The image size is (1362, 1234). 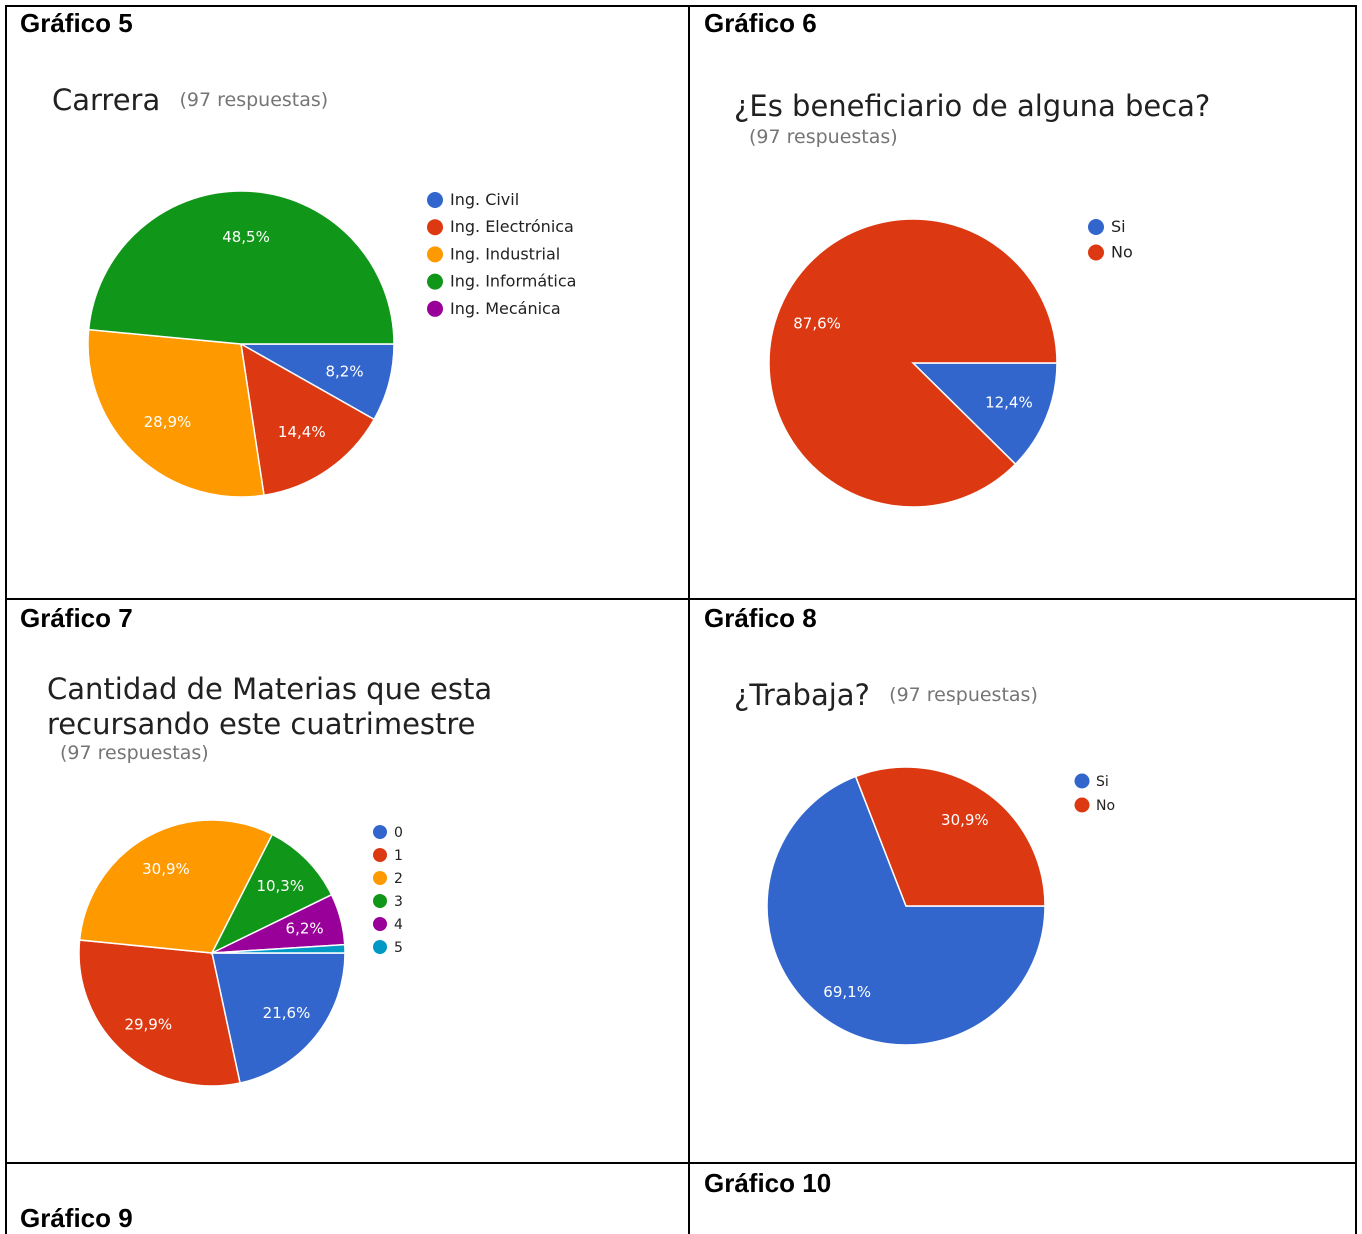 What do you see at coordinates (398, 856) in the screenshot?
I see `legend-label: 1` at bounding box center [398, 856].